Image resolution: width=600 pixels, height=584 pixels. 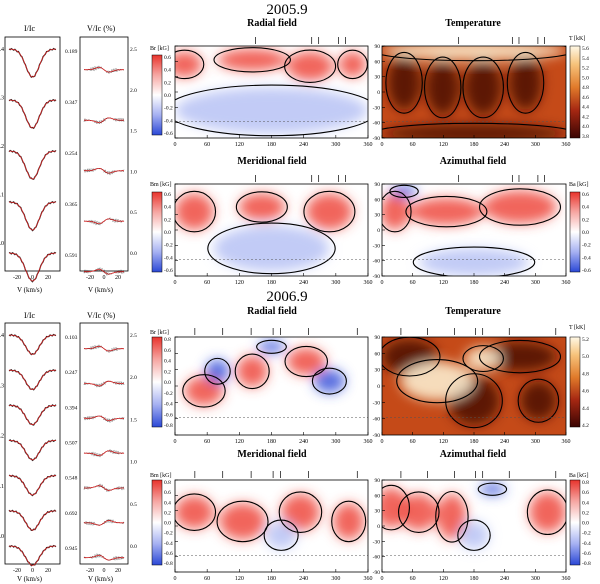 I want to click on map-ytick-label: 60, so click(x=378, y=62).